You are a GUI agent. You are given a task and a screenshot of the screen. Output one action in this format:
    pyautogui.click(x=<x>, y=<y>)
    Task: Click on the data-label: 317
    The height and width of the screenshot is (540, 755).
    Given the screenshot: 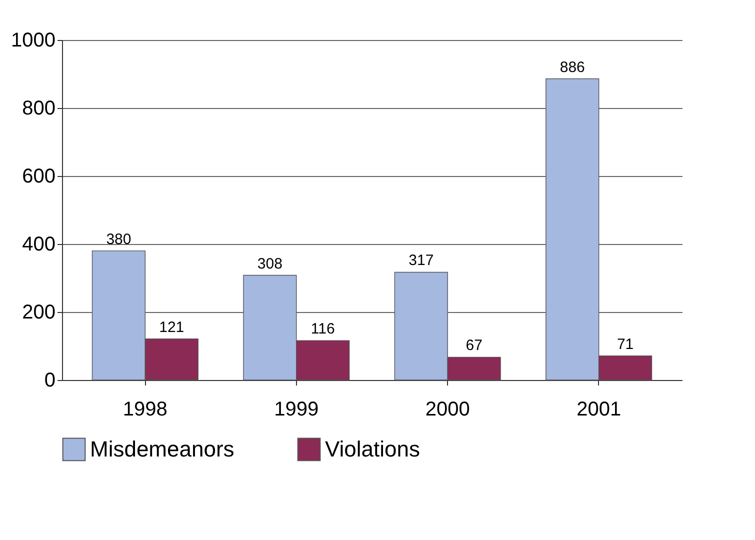 What is the action you would take?
    pyautogui.click(x=421, y=261)
    